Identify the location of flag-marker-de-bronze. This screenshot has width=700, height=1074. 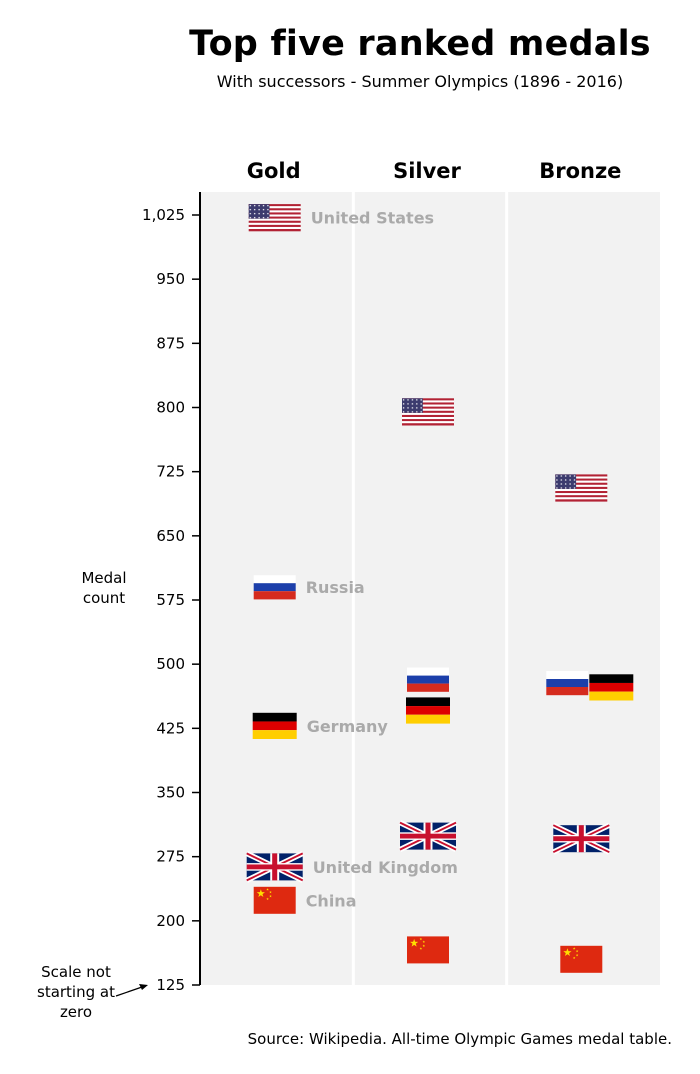
(611, 687).